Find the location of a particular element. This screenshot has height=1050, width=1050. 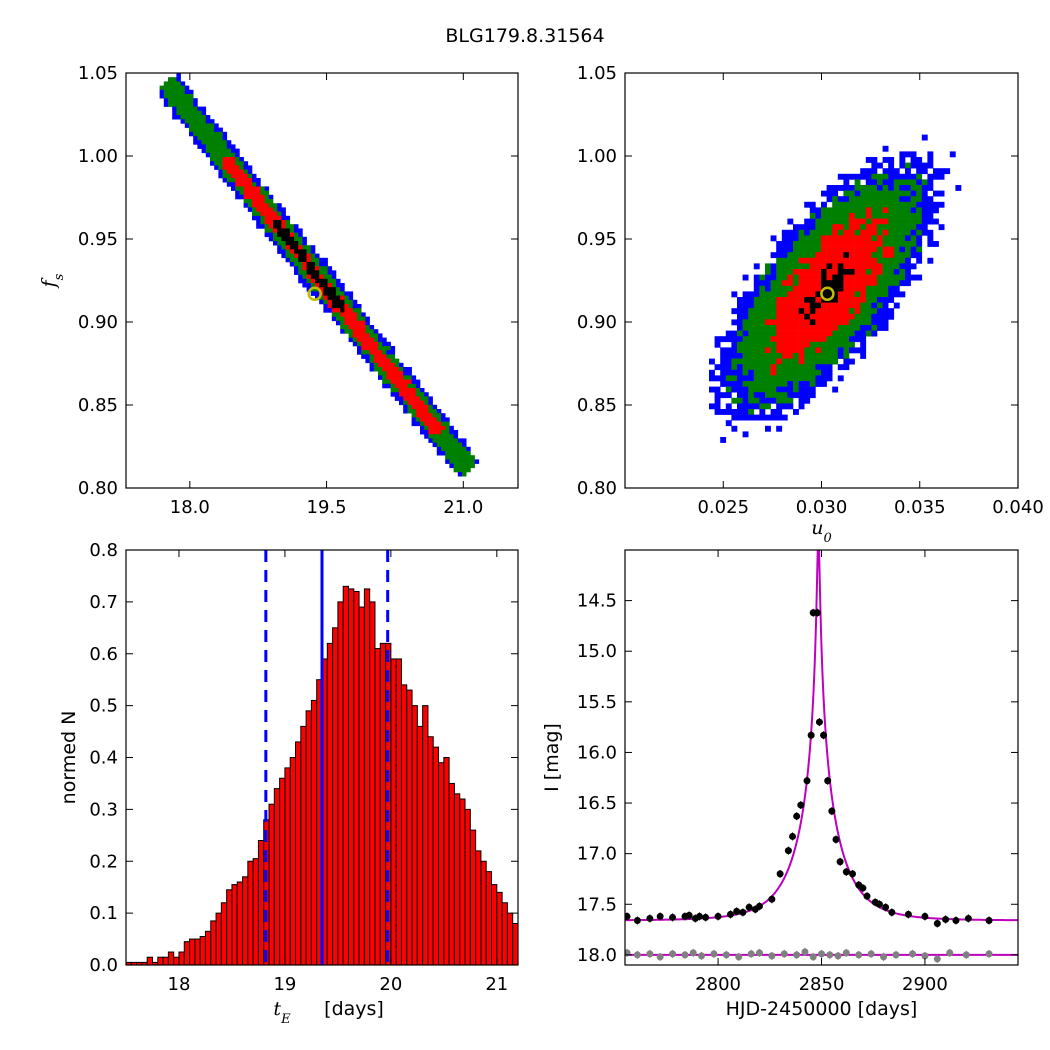

y-tick-label: 0.90 is located at coordinates (597, 322).